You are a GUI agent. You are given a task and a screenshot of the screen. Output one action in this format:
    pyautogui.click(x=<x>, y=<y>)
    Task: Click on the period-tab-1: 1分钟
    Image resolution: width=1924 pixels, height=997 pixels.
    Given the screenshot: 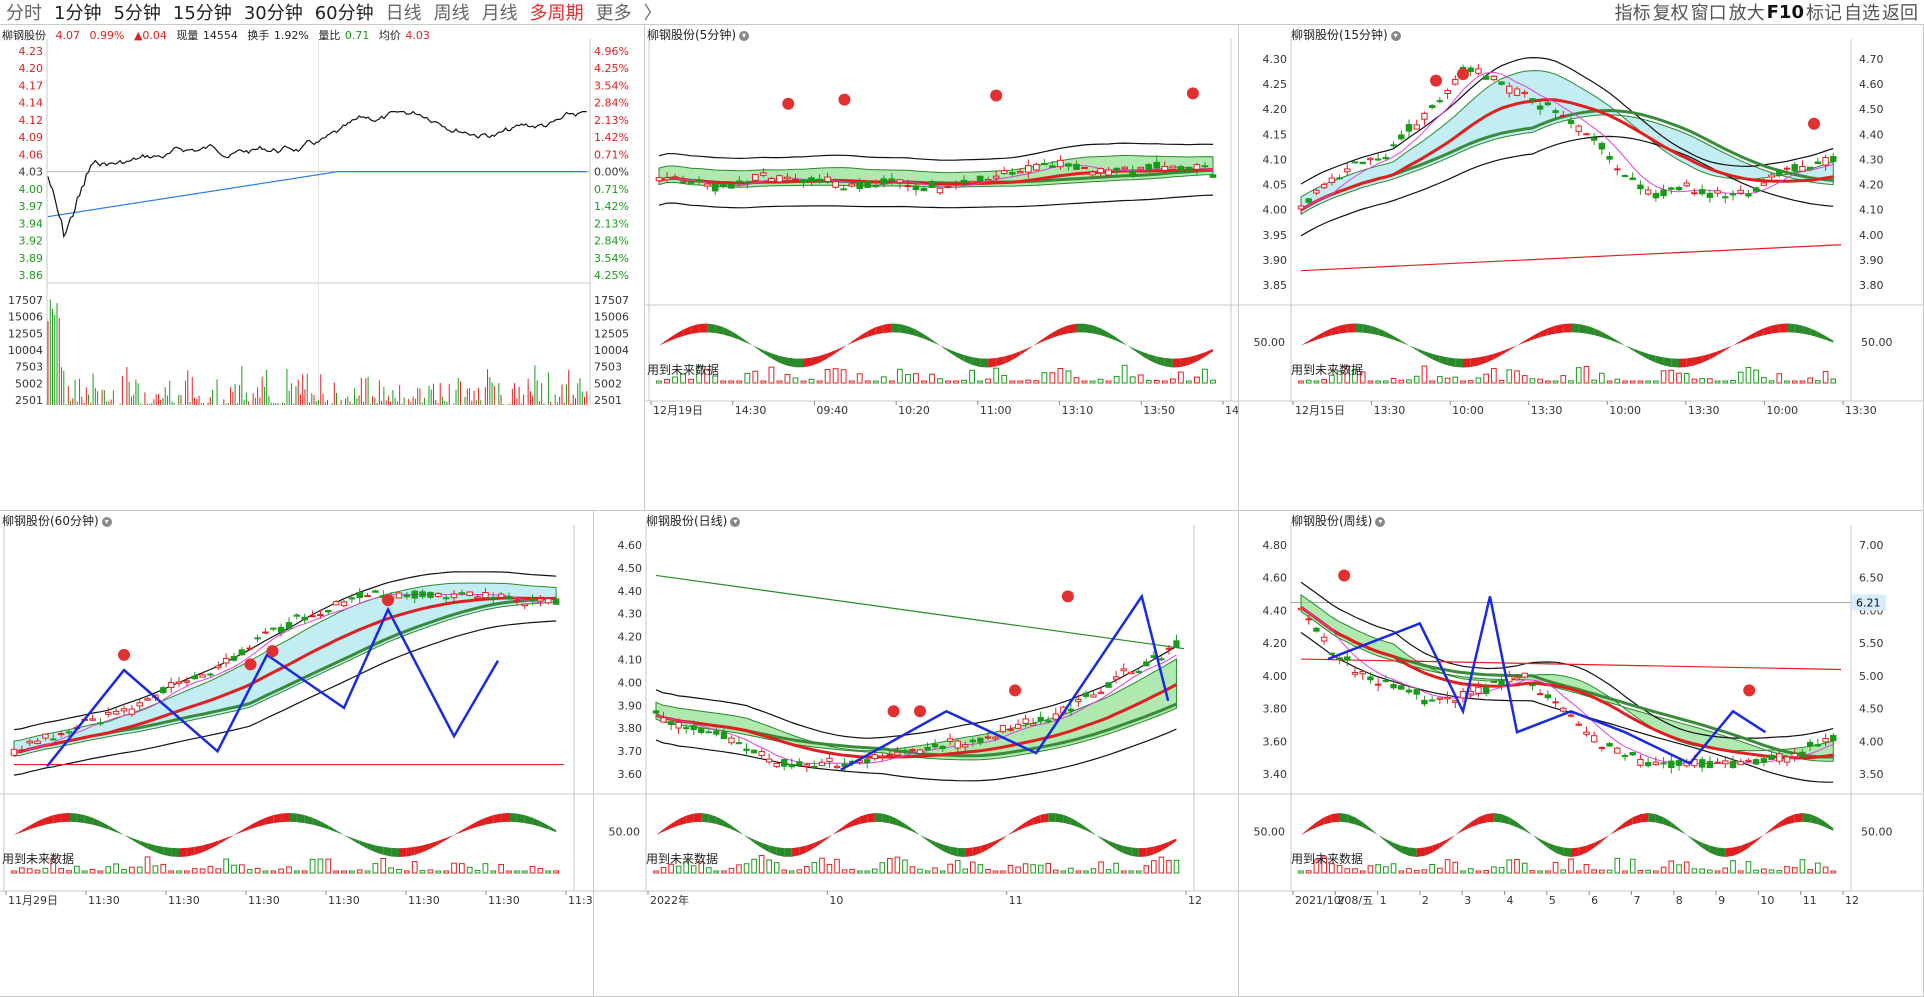 What is the action you would take?
    pyautogui.click(x=78, y=13)
    